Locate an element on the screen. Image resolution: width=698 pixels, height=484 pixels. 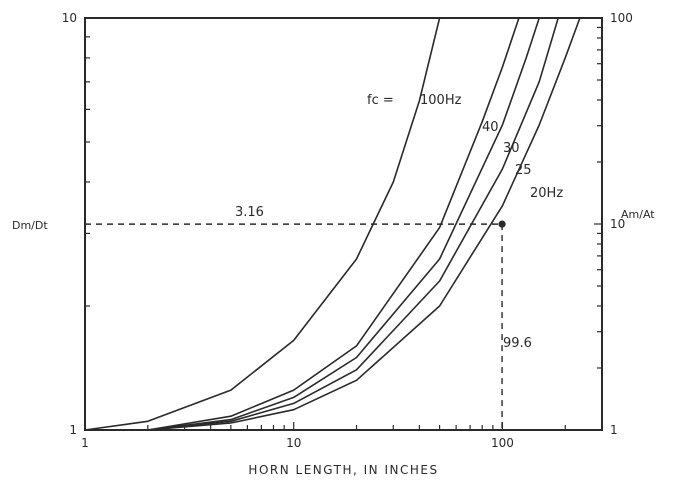
y-right-tick-label: 100 is located at coordinates (621, 18).